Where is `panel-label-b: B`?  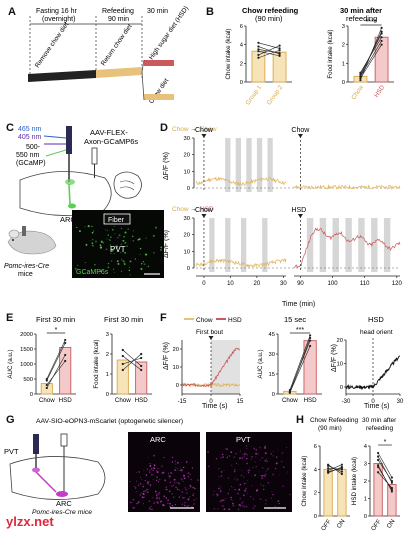 panel-label-b: B is located at coordinates (210, 12).